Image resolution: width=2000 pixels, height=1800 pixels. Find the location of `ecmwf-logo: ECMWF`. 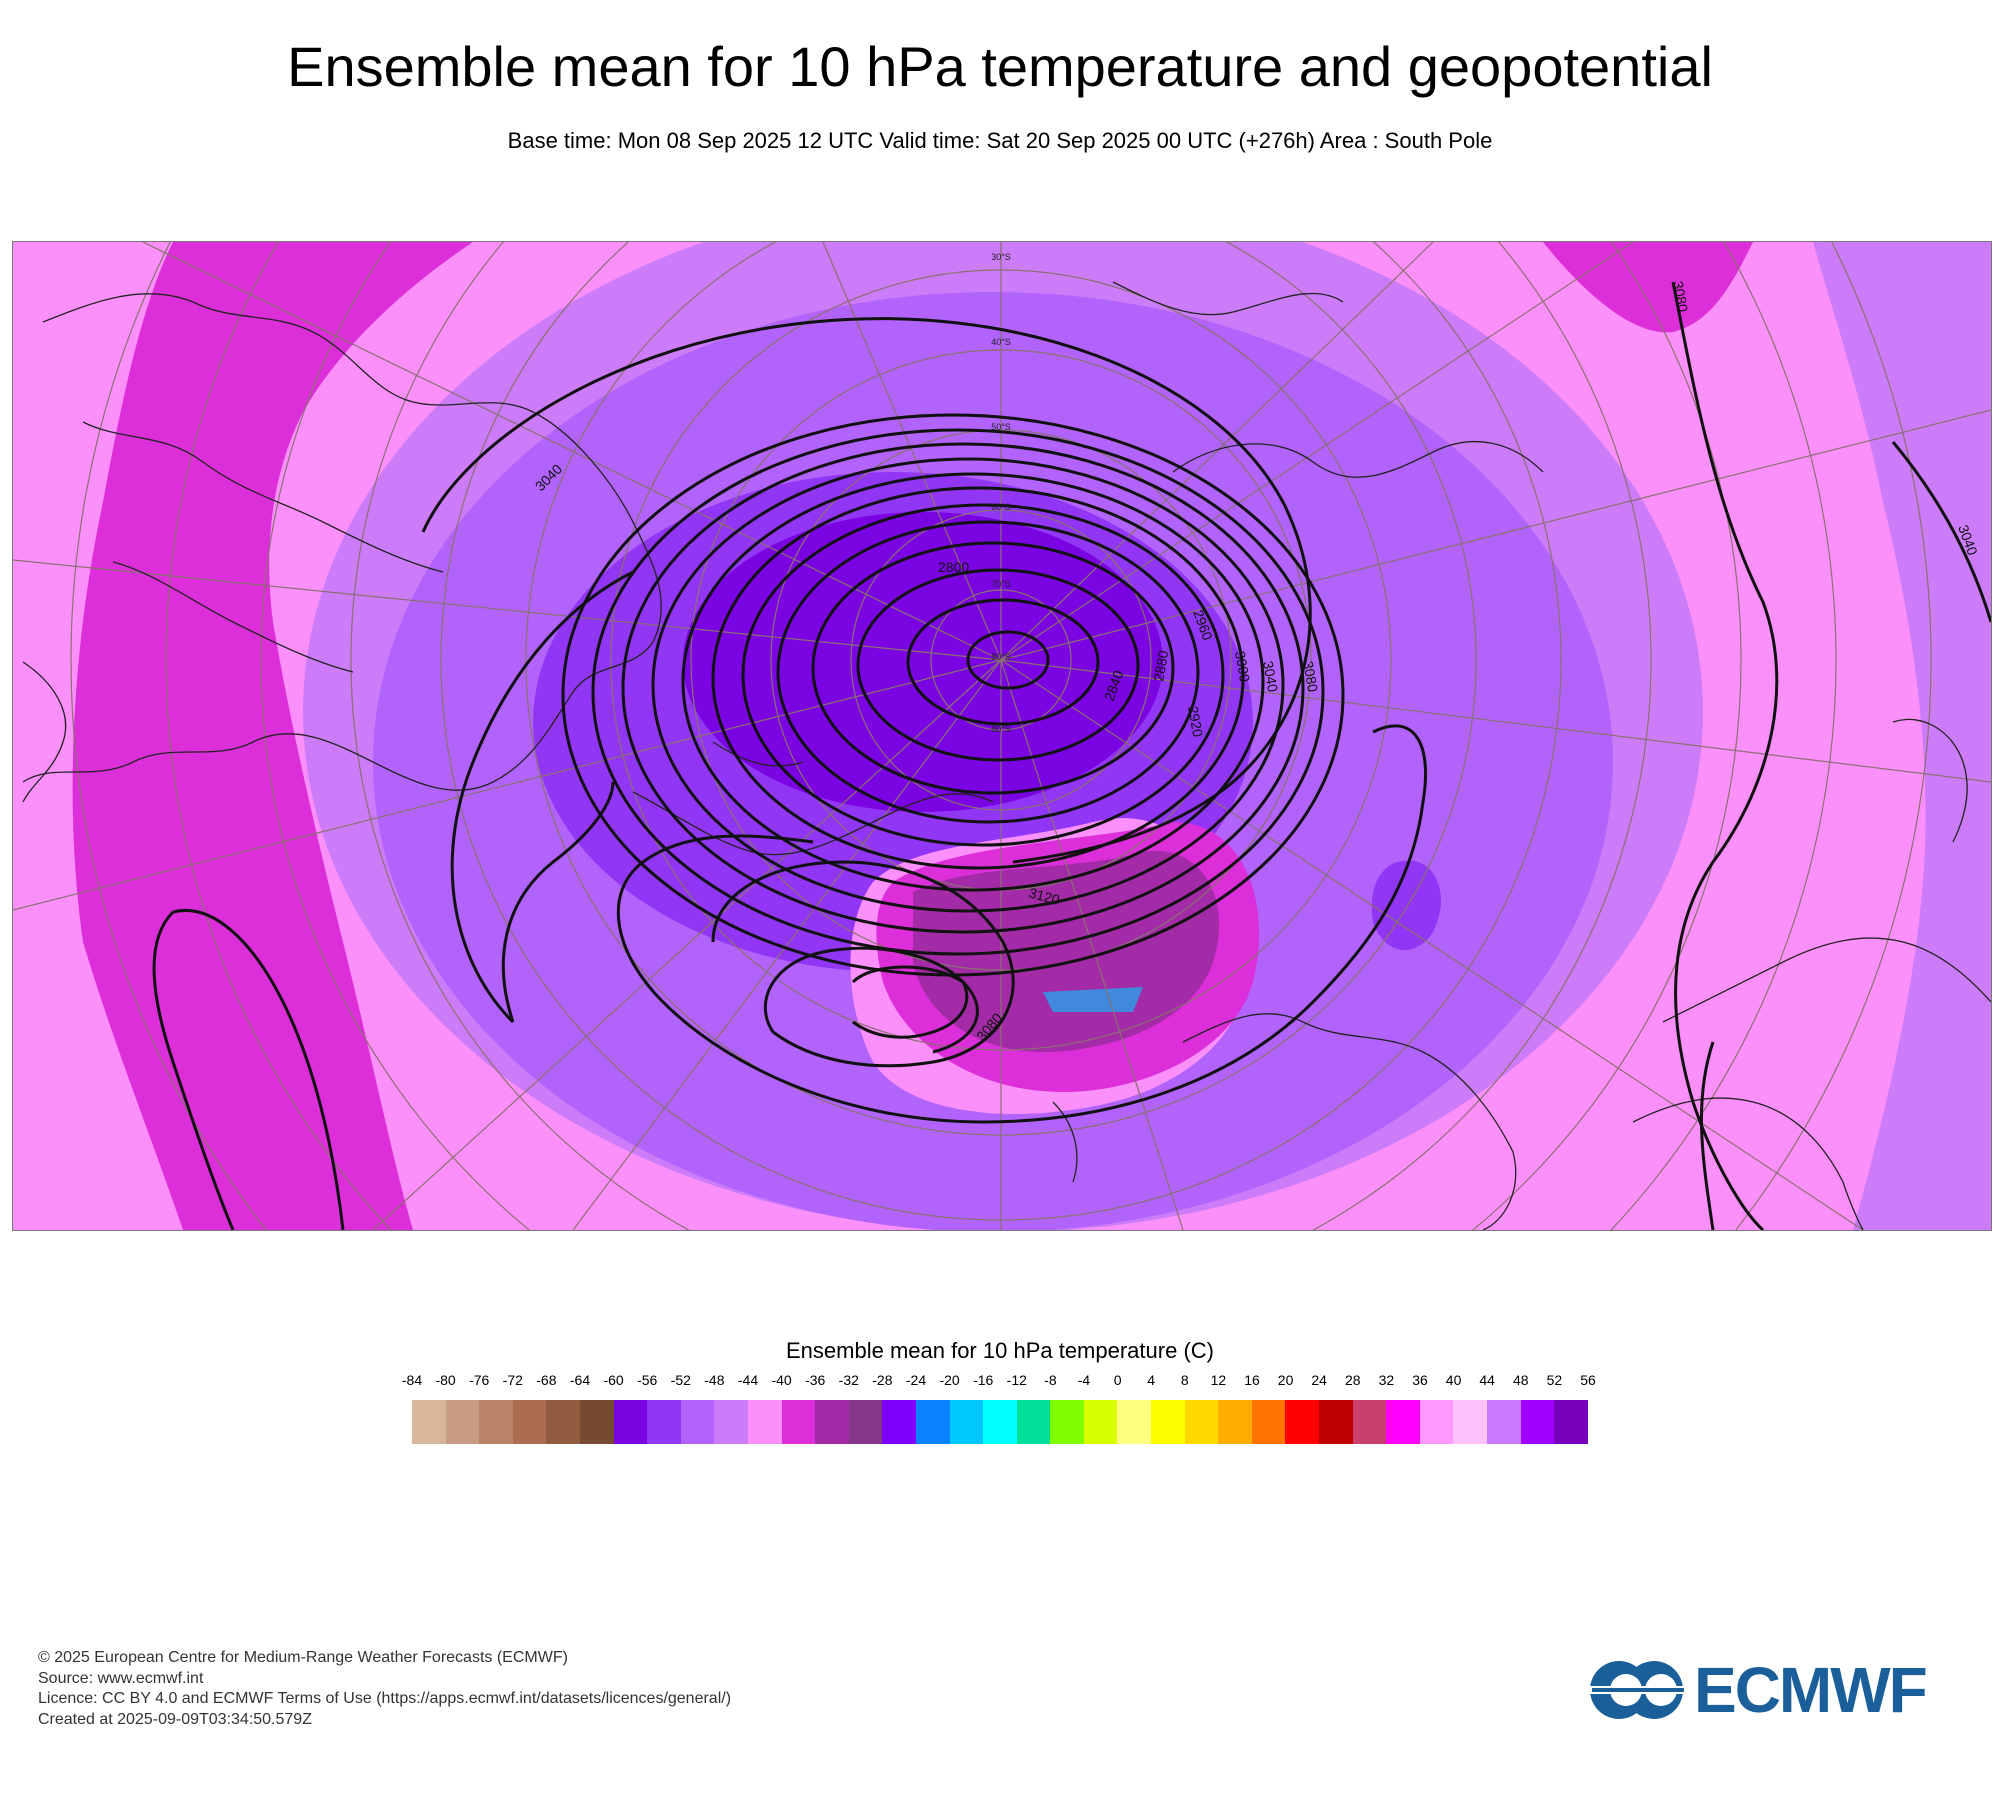

ecmwf-logo: ECMWF is located at coordinates (1776, 1690).